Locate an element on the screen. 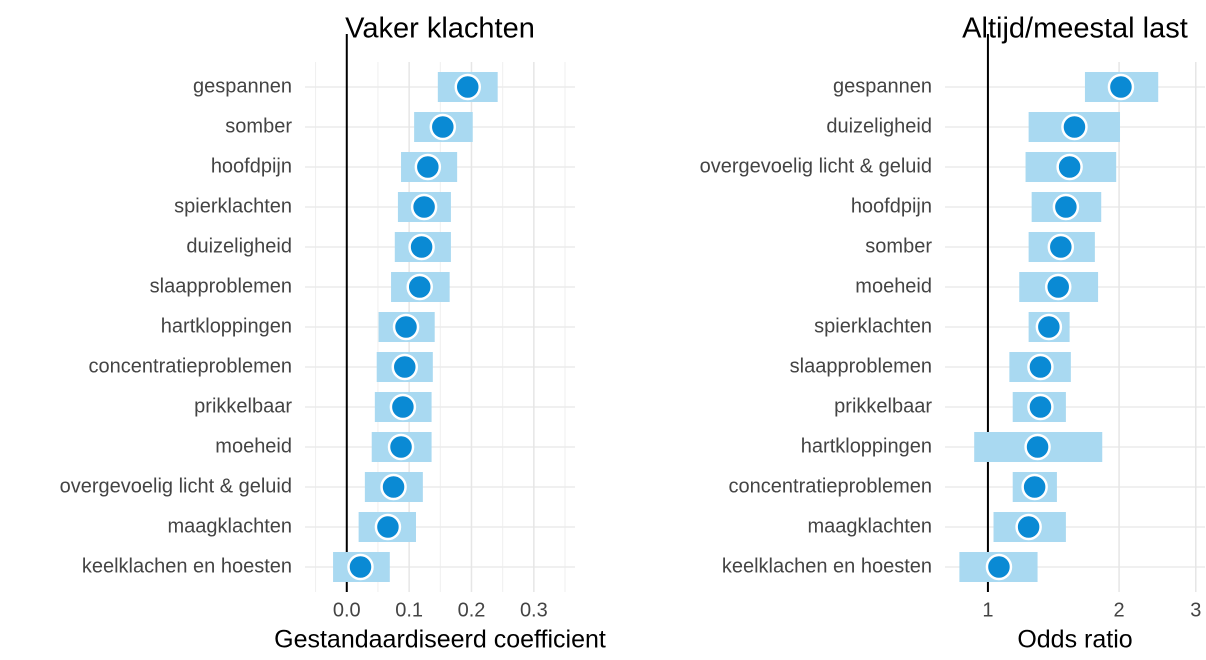  x-tick-label: 2 is located at coordinates (1118, 610).